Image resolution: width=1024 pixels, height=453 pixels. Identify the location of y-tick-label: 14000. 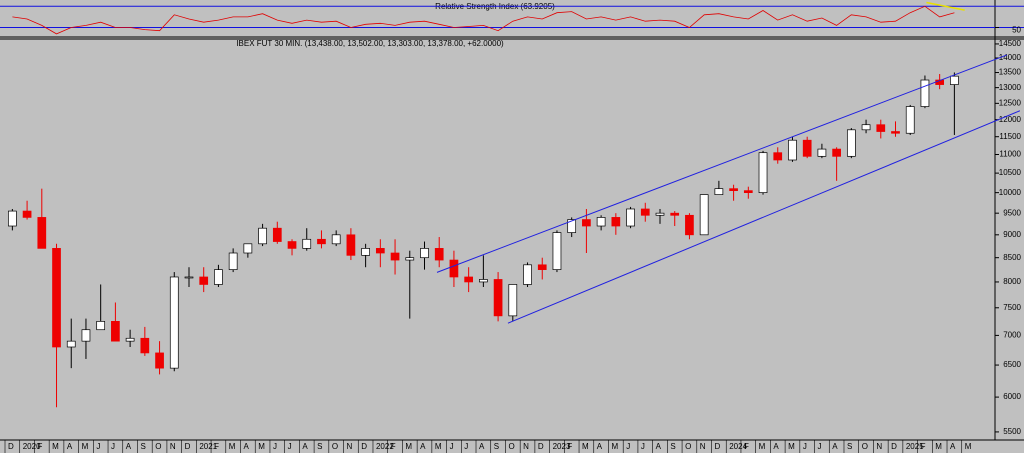
(1010, 57).